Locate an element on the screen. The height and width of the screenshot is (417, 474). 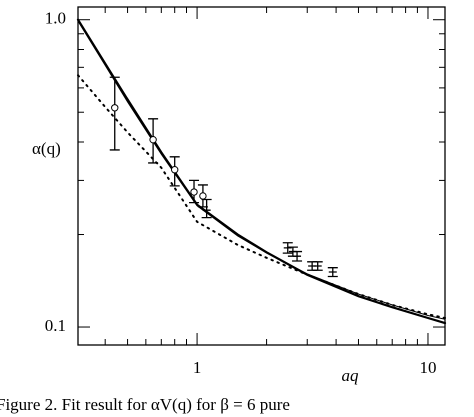
y-tick-label: 1.0 is located at coordinates (55, 18).